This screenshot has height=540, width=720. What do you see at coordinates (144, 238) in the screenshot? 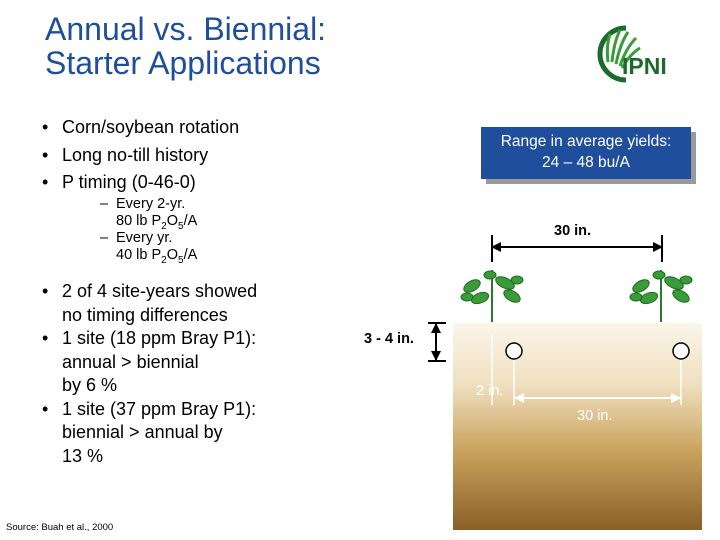
I see `sub-bullet-label: Every yr.` at bounding box center [144, 238].